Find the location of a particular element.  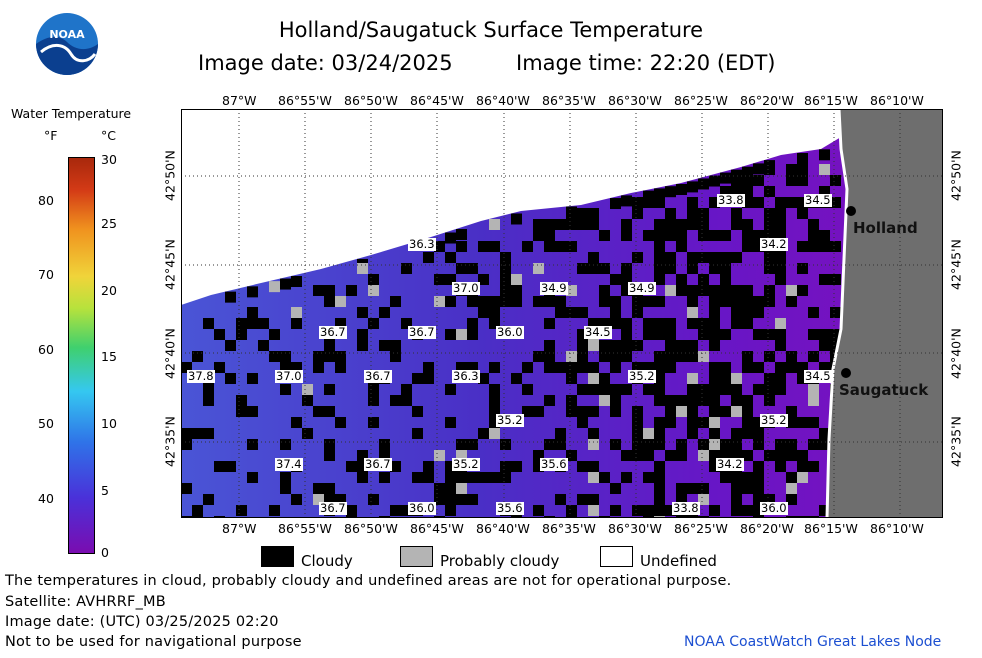

lon-label-top: 86°20'W is located at coordinates (767, 100).